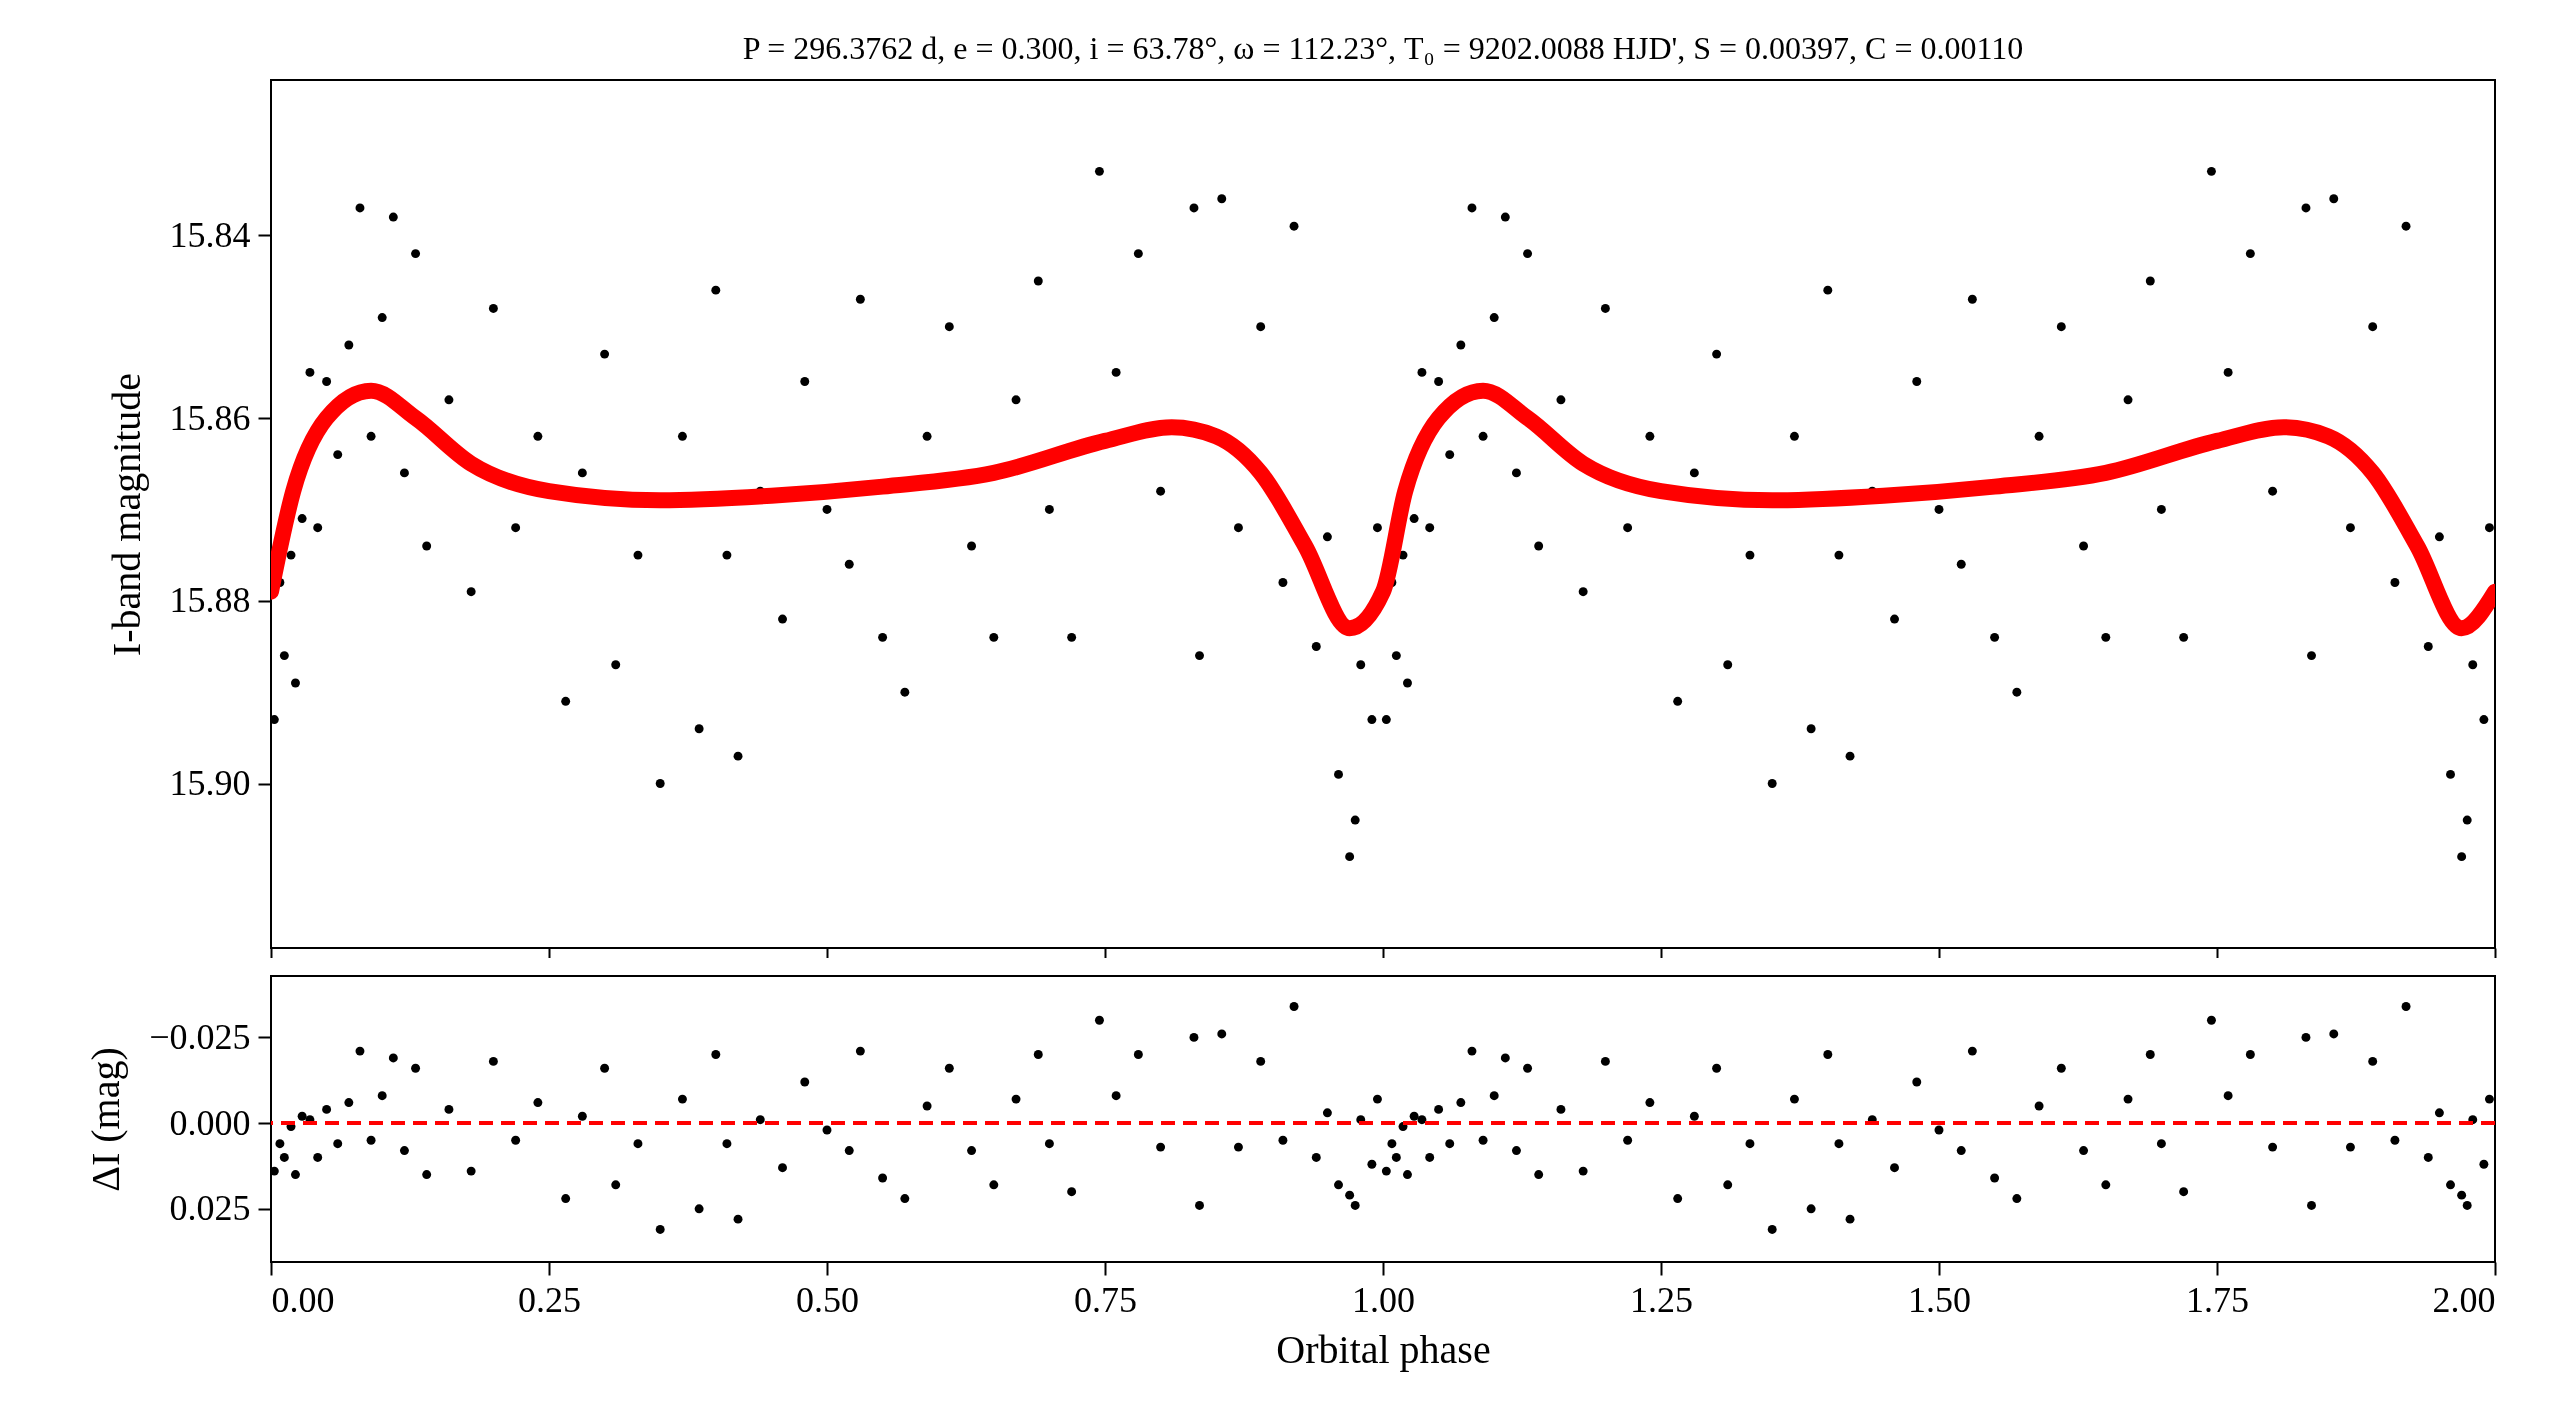 The width and height of the screenshot is (2563, 1428). What do you see at coordinates (1383, 1349) in the screenshot?
I see `x-axis-title: Orbital phase` at bounding box center [1383, 1349].